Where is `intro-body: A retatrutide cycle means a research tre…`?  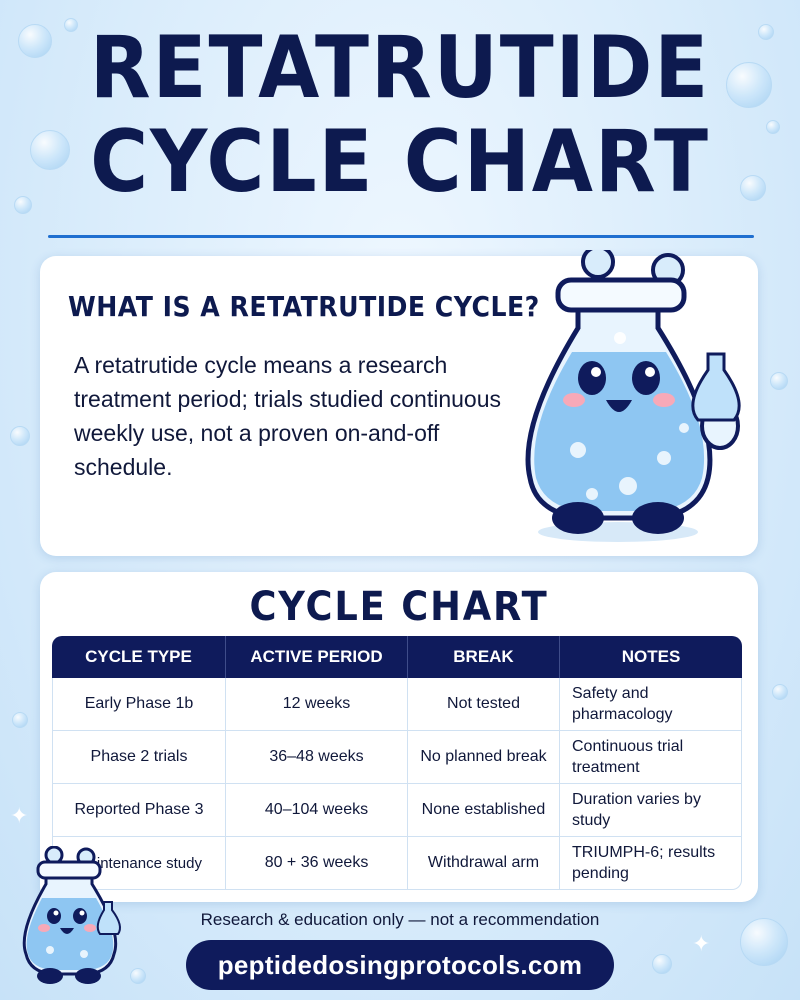
intro-body: A retatrutide cycle means a research tre… is located at coordinates (288, 416).